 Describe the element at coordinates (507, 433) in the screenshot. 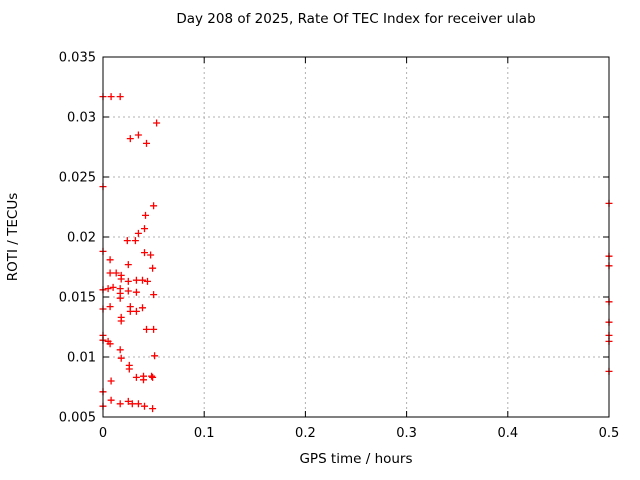

I see `x-tick-label: 0.4` at that location.